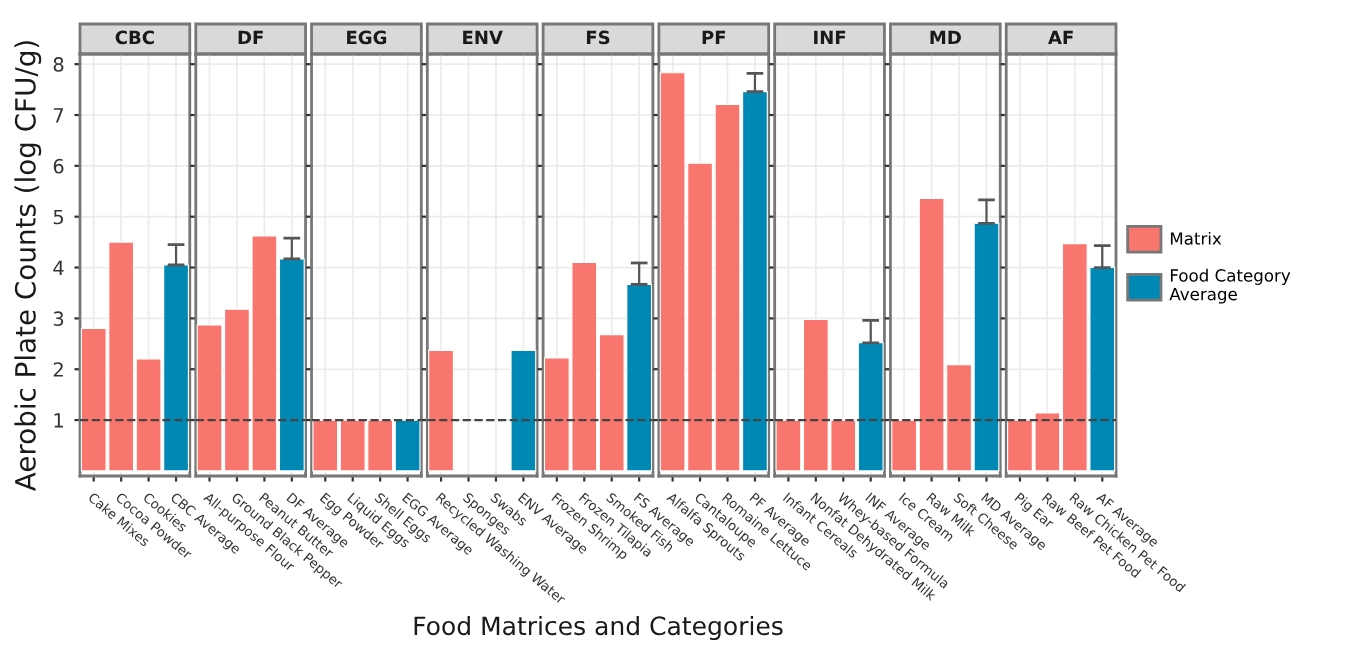 The height and width of the screenshot is (654, 1354). I want to click on legend-label: Food Category Average, so click(1230, 286).